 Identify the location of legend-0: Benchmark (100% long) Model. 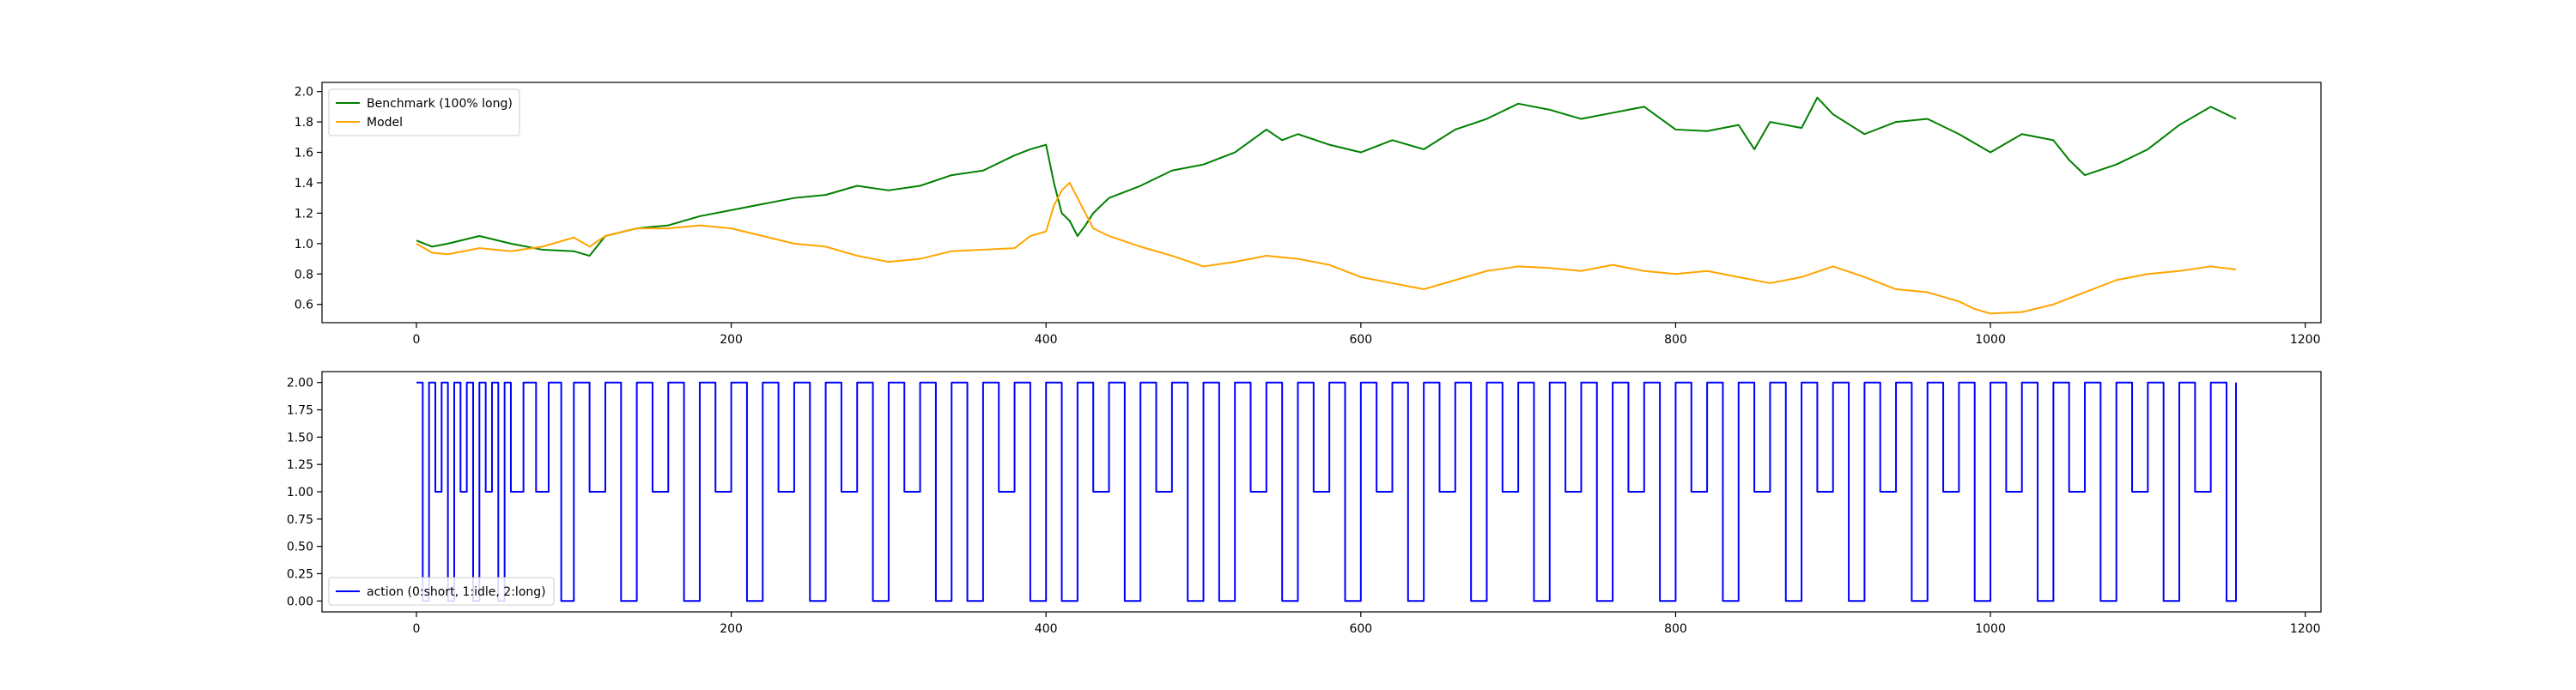
(424, 112).